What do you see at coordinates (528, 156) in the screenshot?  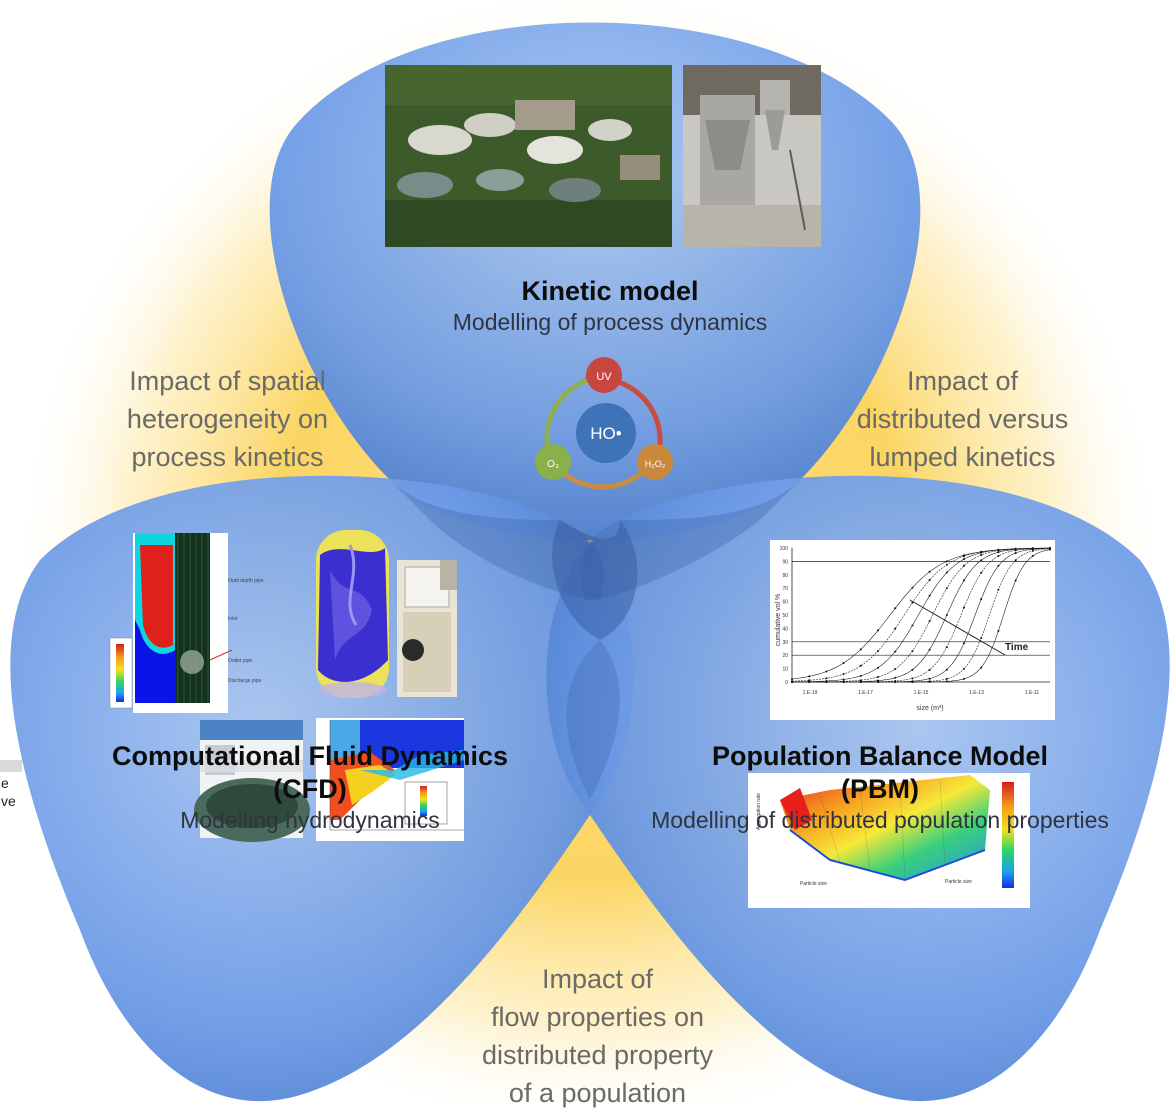 I see `wastewater-plant-photo` at bounding box center [528, 156].